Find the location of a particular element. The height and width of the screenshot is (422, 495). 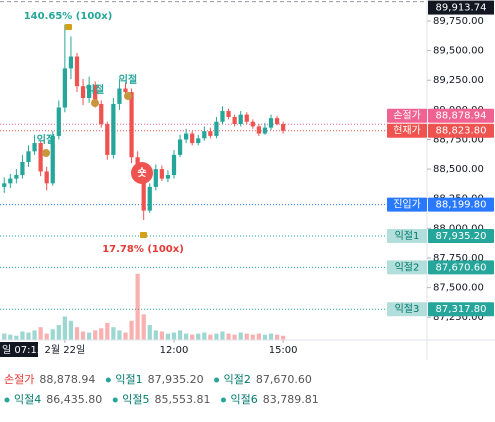

level-name: 진입가 is located at coordinates (407, 204).